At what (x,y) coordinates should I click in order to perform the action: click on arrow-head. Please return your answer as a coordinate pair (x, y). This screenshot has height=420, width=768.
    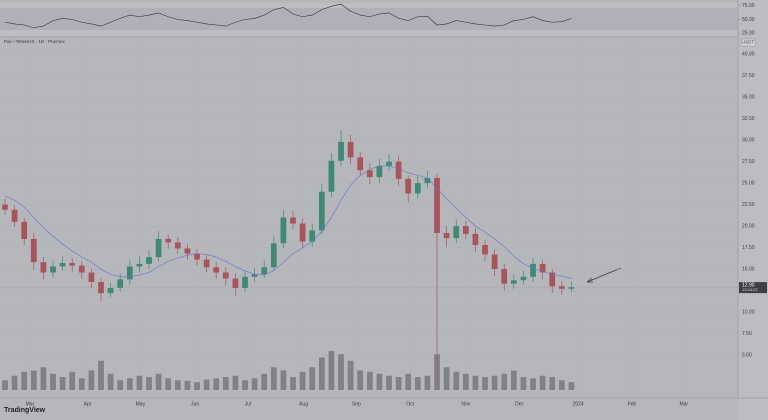
    Looking at the image, I should click on (589, 280).